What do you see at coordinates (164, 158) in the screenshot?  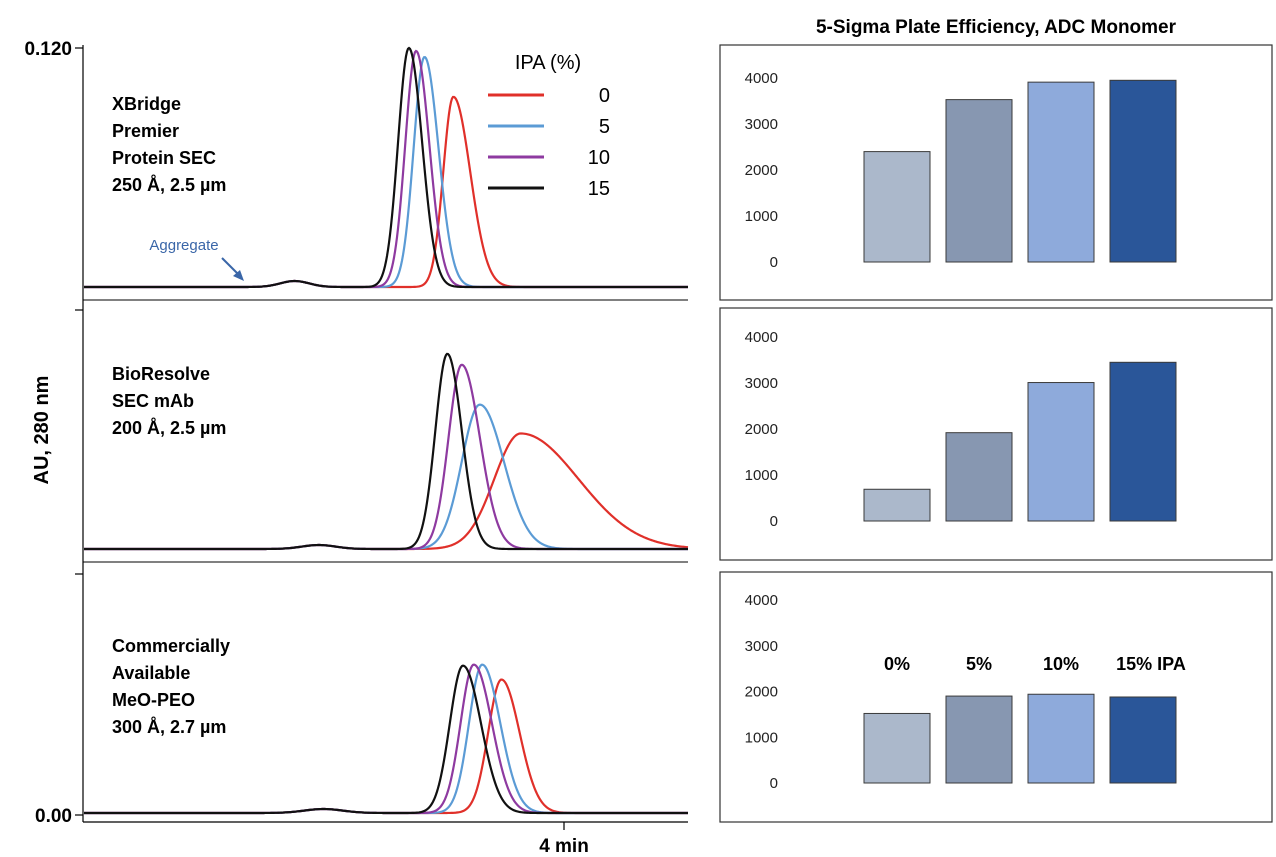 I see `column-label-line: Protein SEC` at bounding box center [164, 158].